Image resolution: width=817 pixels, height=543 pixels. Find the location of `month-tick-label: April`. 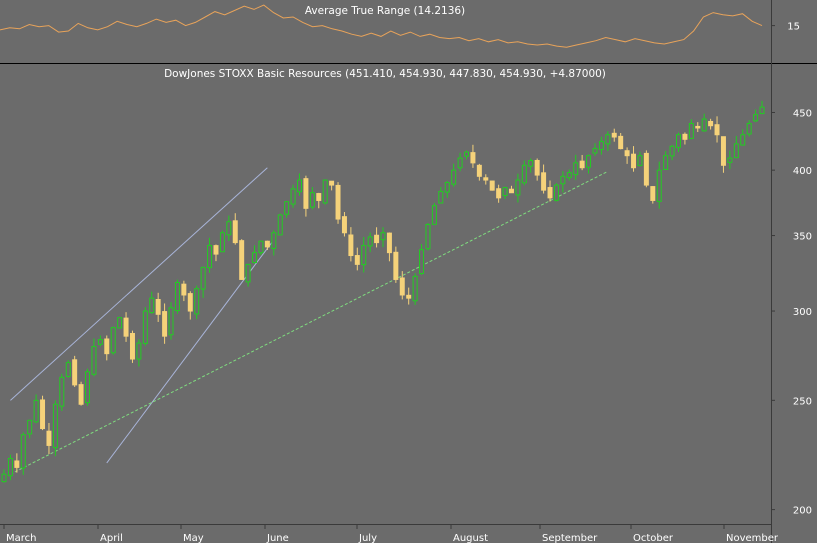

month-tick-label: April is located at coordinates (111, 538).